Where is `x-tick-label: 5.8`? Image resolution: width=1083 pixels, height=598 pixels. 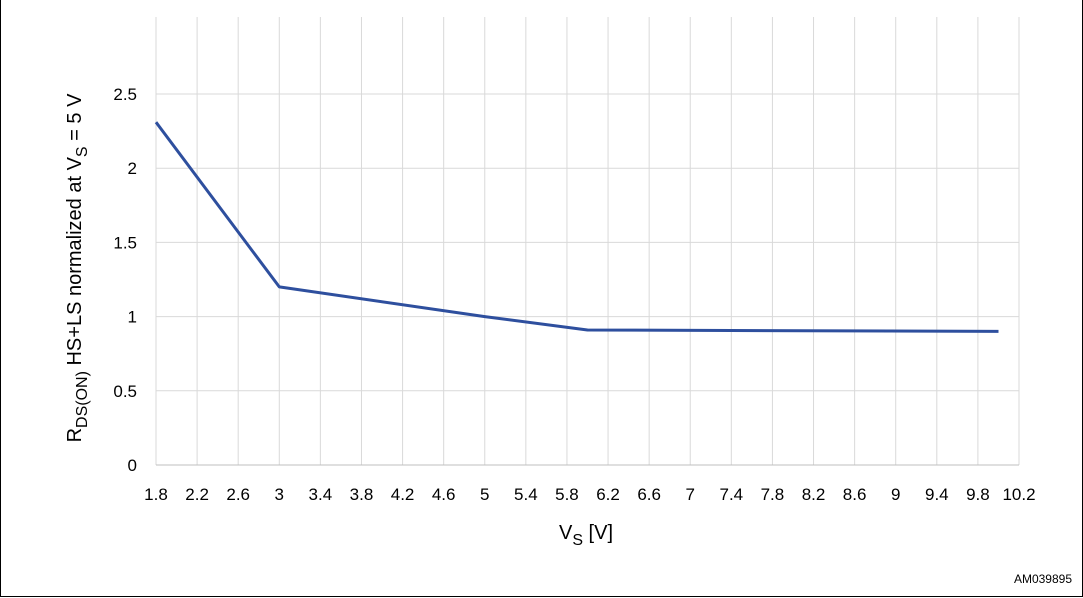 x-tick-label: 5.8 is located at coordinates (567, 494).